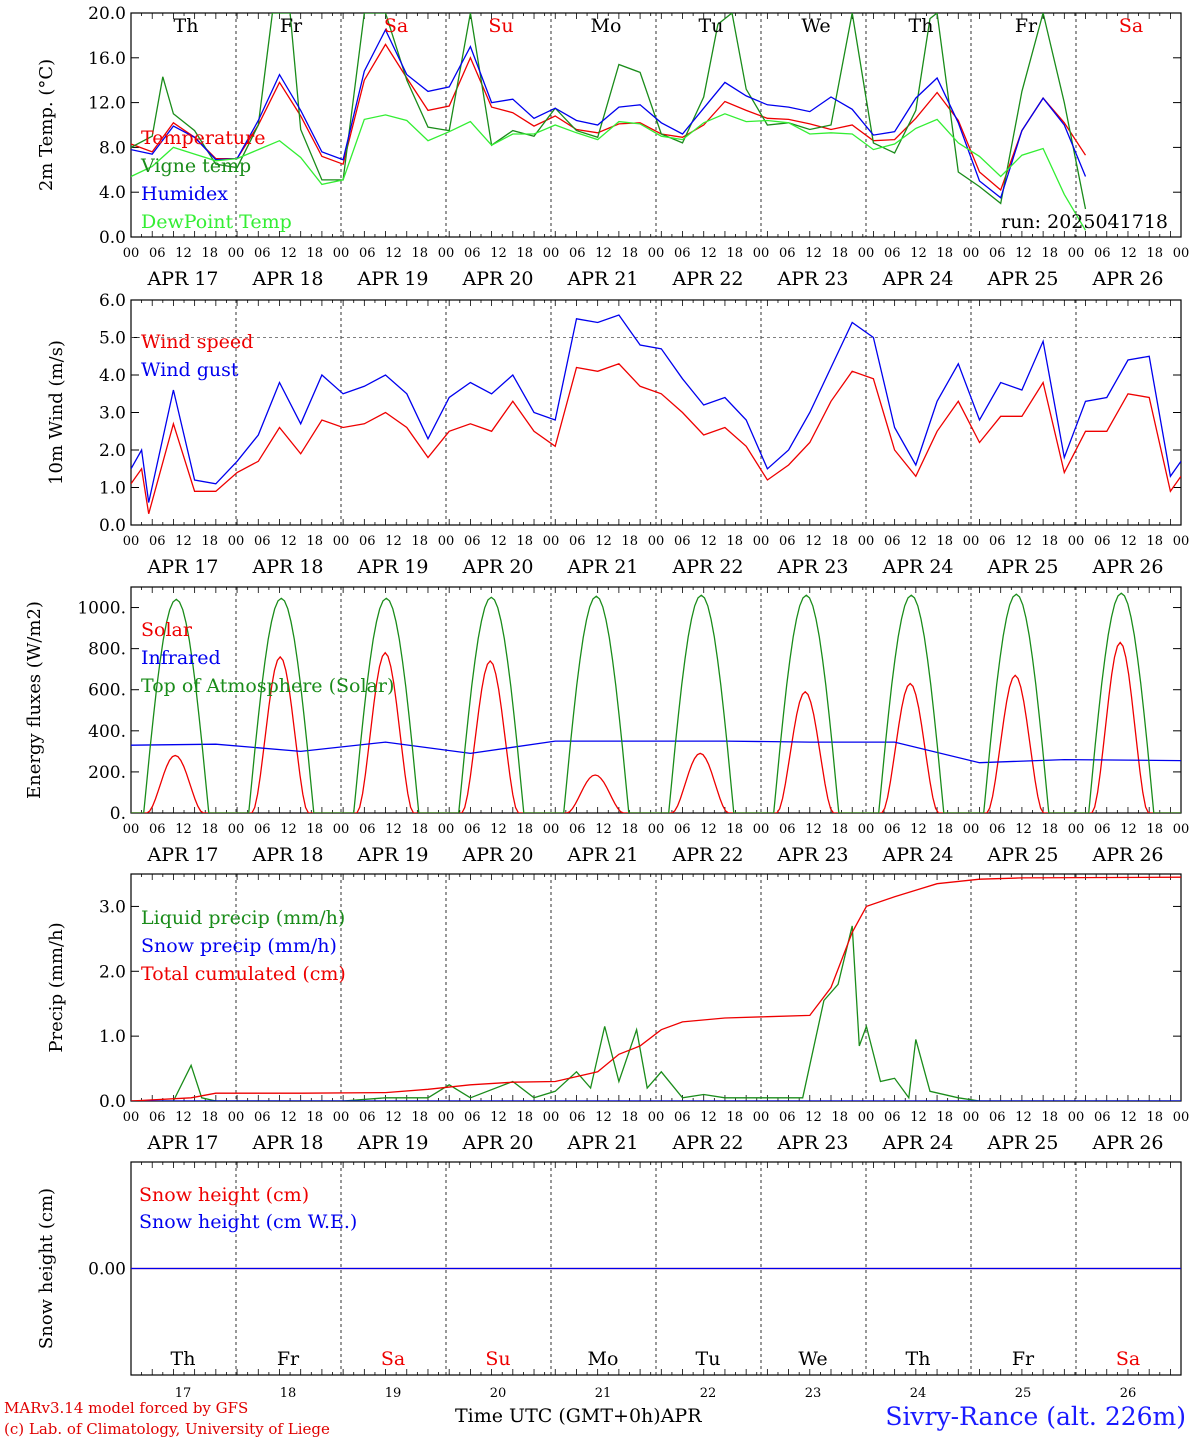 The image size is (1194, 1440). I want to click on date-label: APR 25, so click(1022, 567).